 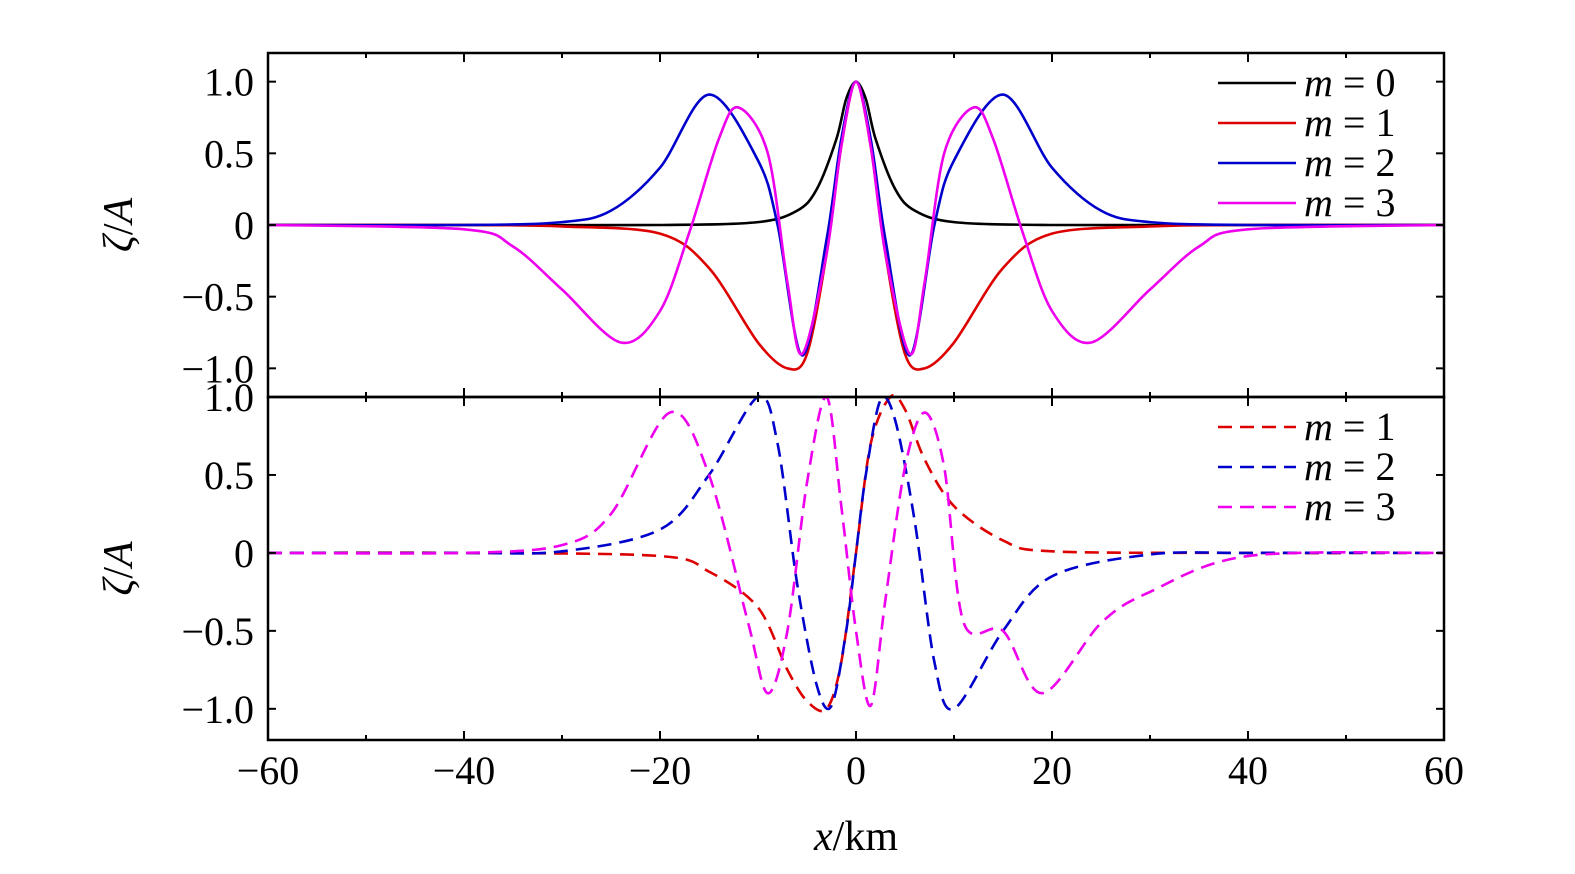 What do you see at coordinates (119, 586) in the screenshot?
I see `bottom-ylabel-part1: ζ` at bounding box center [119, 586].